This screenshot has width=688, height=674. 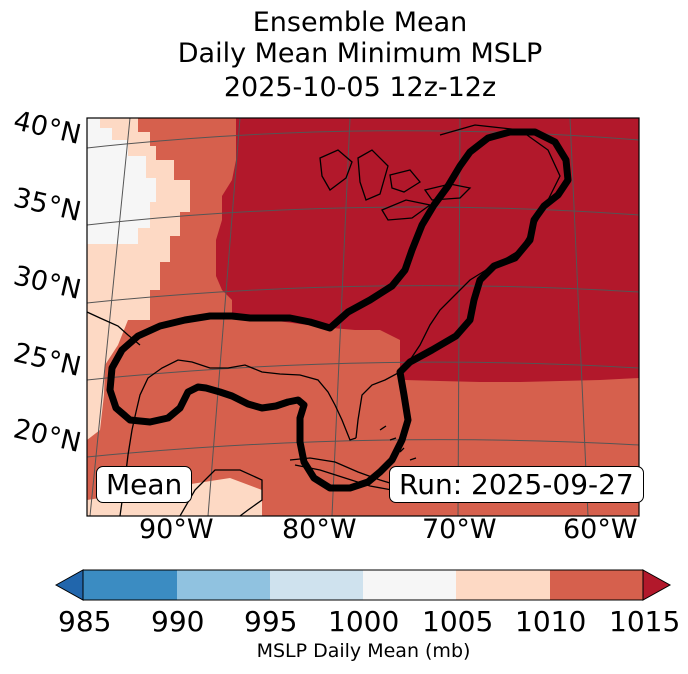 What do you see at coordinates (360, 53) in the screenshot?
I see `title-line-2: Daily Mean Minimum MSLP` at bounding box center [360, 53].